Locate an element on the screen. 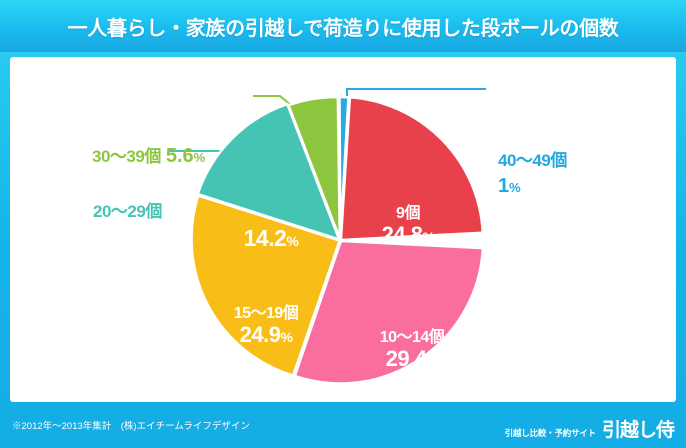 The image size is (686, 448). page-title: 一人暮らし・家族の引越しで荷造りに使用した段ボールの個数 is located at coordinates (343, 28).